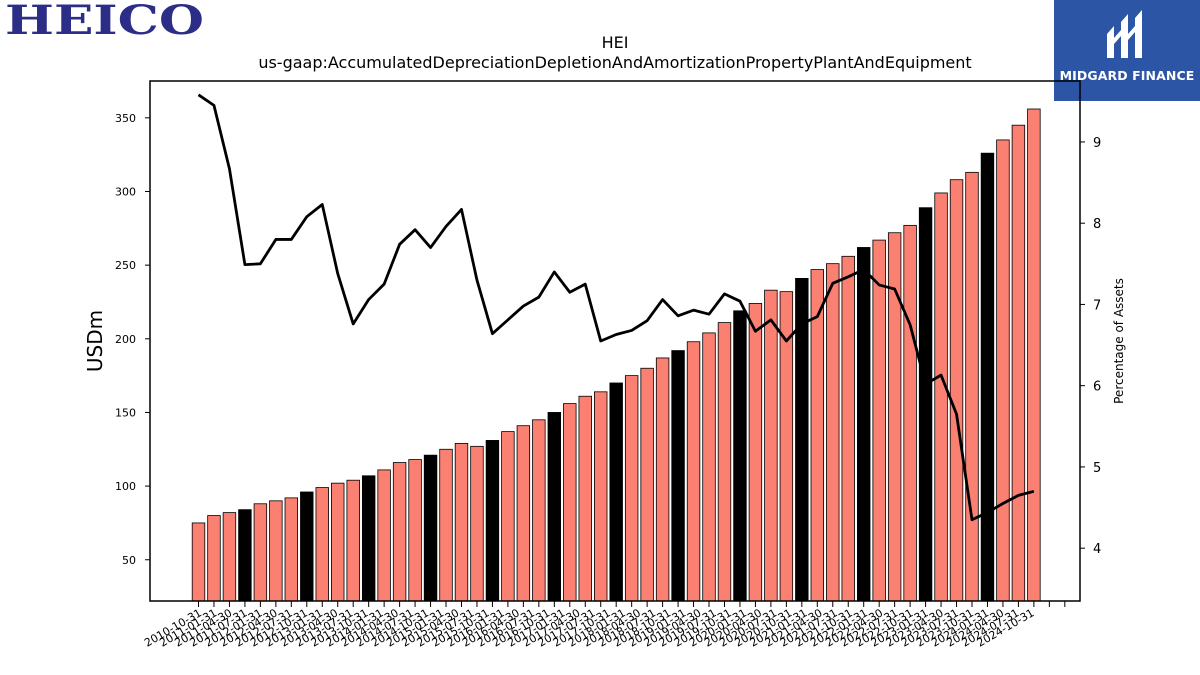 The width and height of the screenshot is (1200, 675). Describe the element at coordinates (1124, 34) in the screenshot. I see `midgard-m-icon` at that location.